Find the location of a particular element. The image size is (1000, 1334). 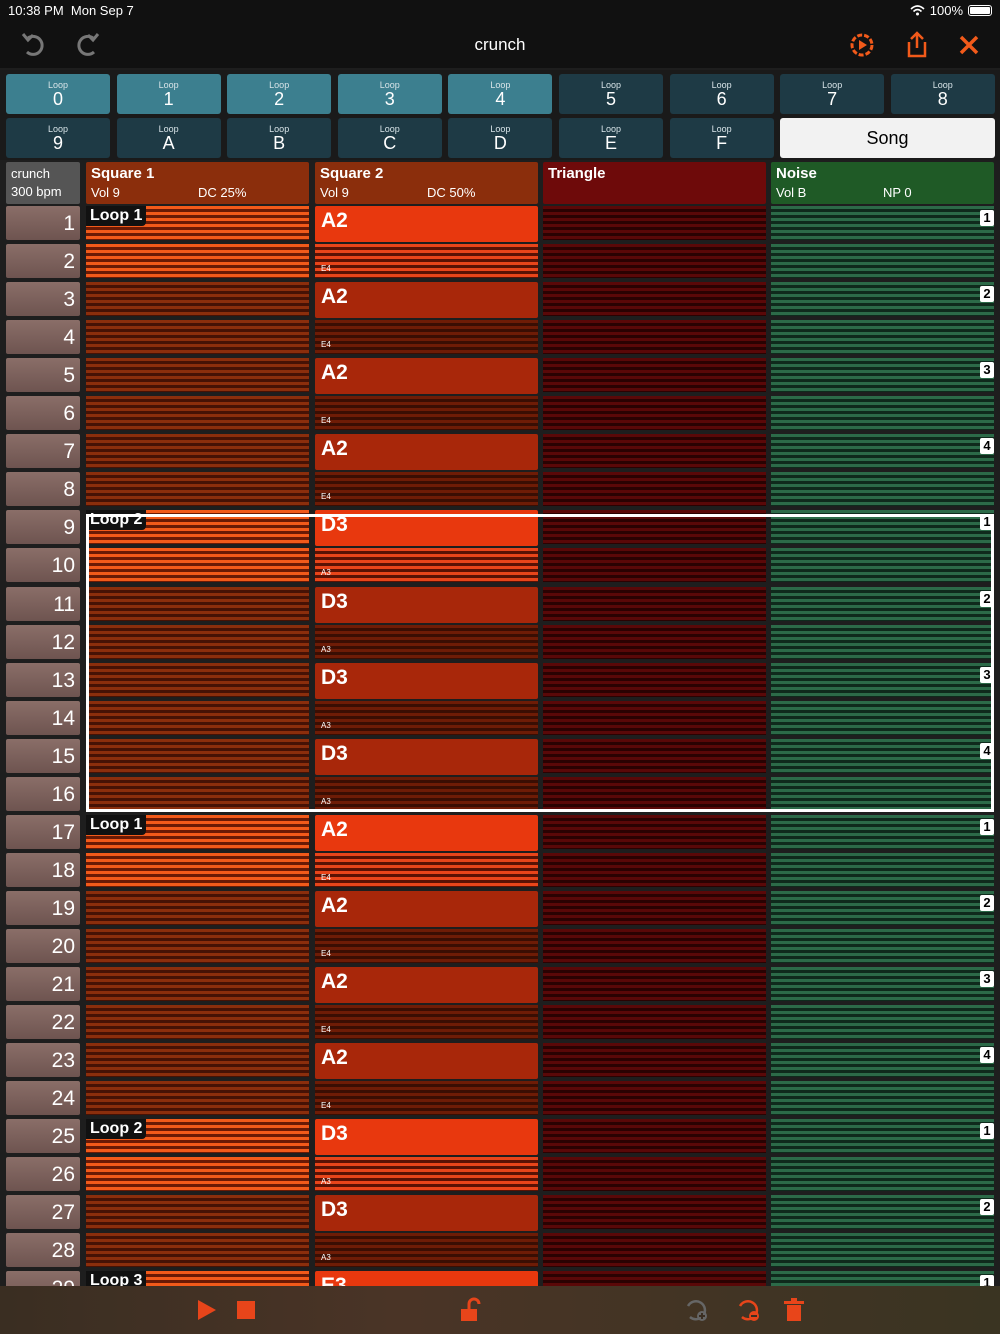

loop-button-4: Loop 4 is located at coordinates (500, 94).